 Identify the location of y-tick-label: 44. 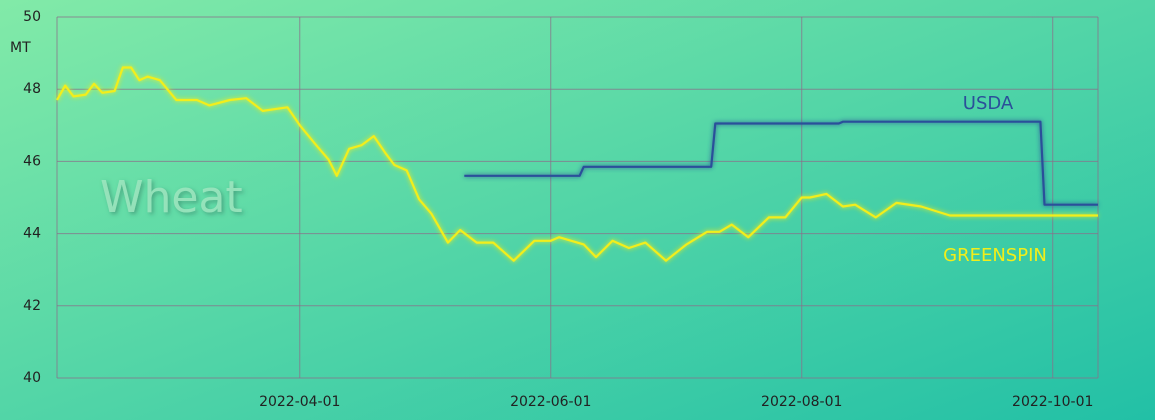
(32, 234).